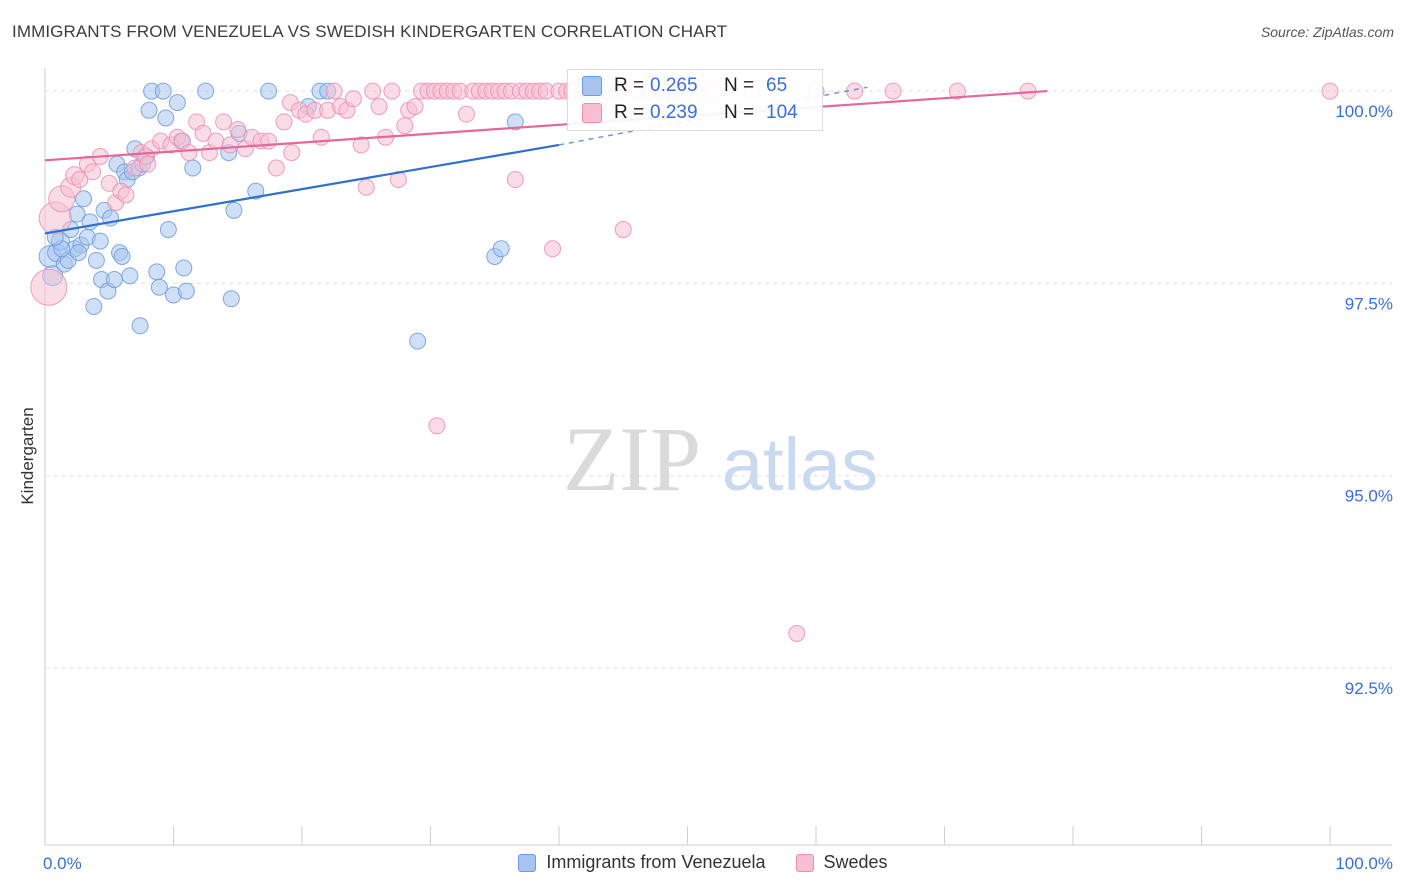 This screenshot has width=1406, height=892. What do you see at coordinates (1327, 32) in the screenshot?
I see `source-label: Source: ZipAtlas.com` at bounding box center [1327, 32].